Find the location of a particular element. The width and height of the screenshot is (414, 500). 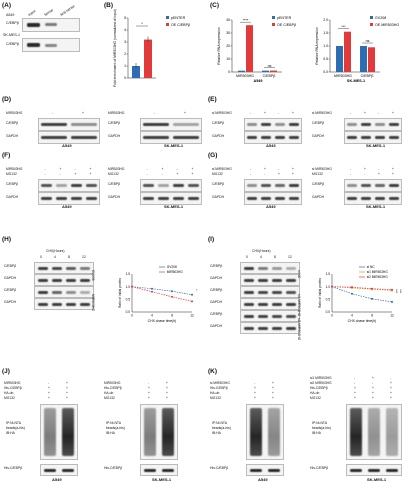

protein-label: GAPDH is located at coordinates (216, 302).